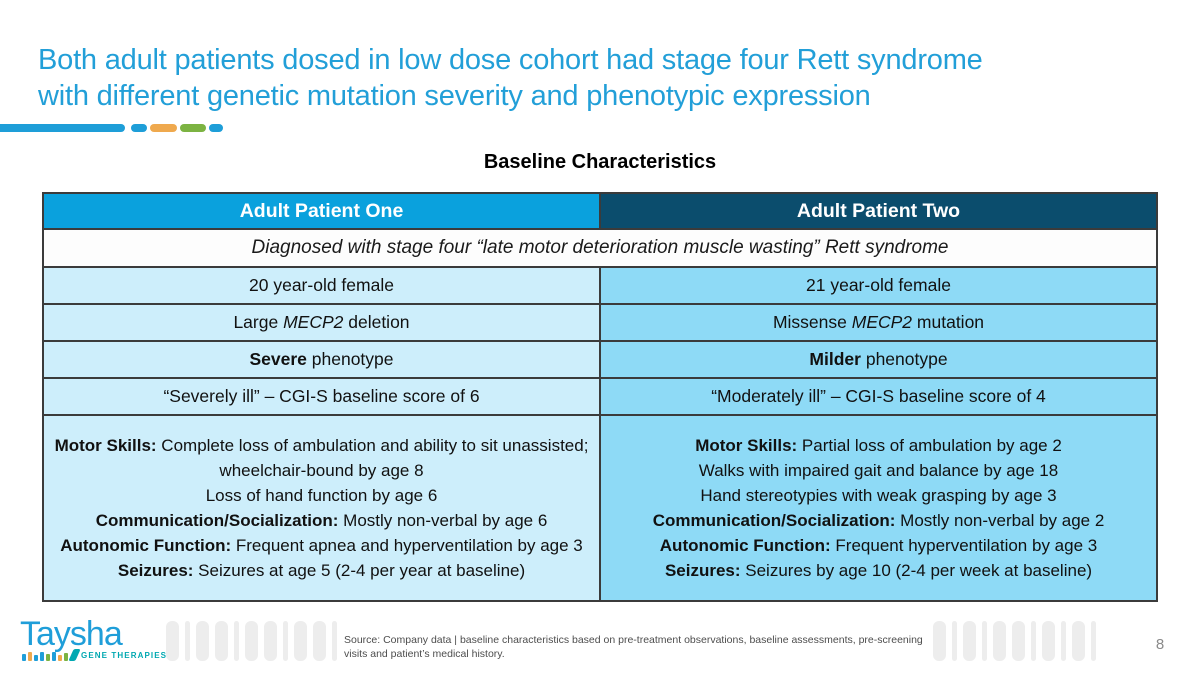 The image size is (1200, 675). I want to click on cell-mutation-right: Missense MECP2 mutation, so click(878, 322).